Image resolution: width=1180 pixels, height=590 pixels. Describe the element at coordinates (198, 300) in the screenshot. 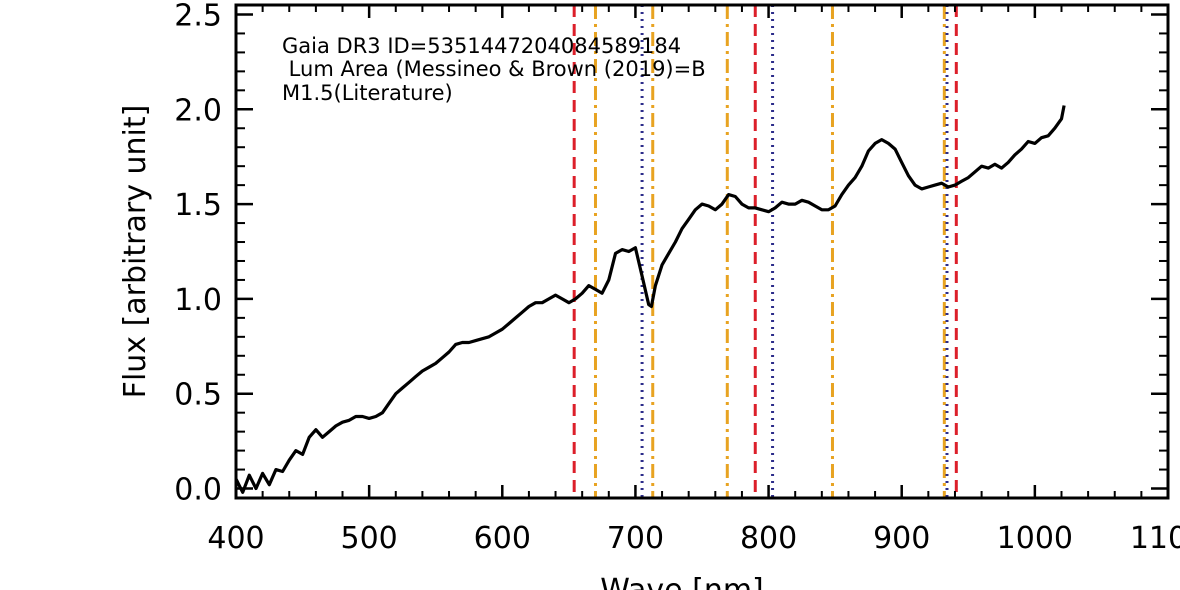

I see `y-tick-label: 1.0` at that location.